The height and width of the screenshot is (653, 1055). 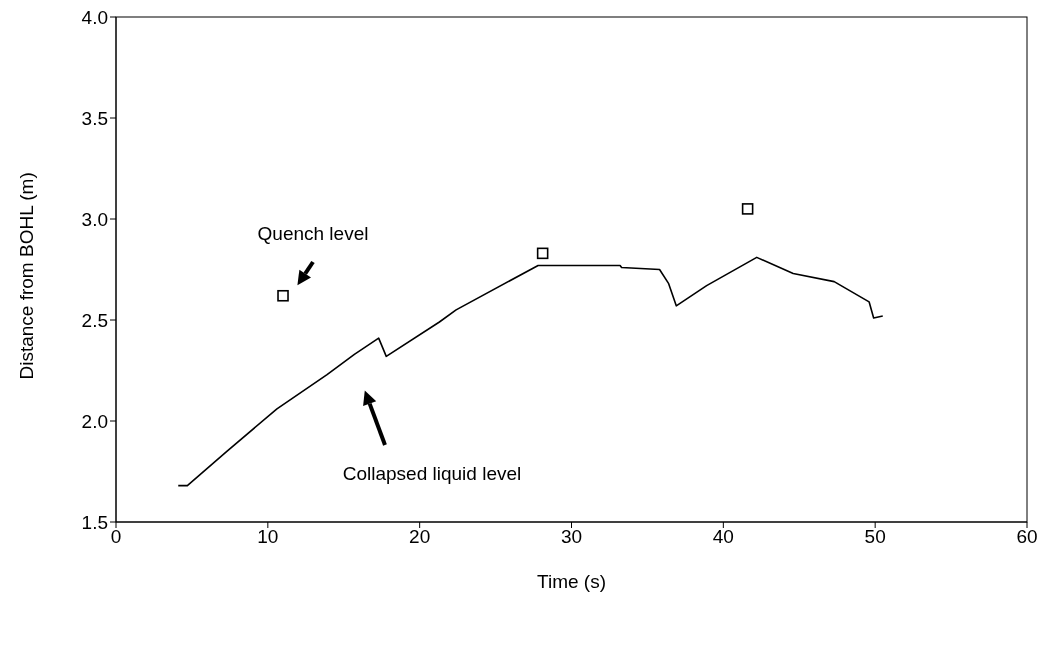 What do you see at coordinates (723, 537) in the screenshot?
I see `x-tick-label: 40` at bounding box center [723, 537].